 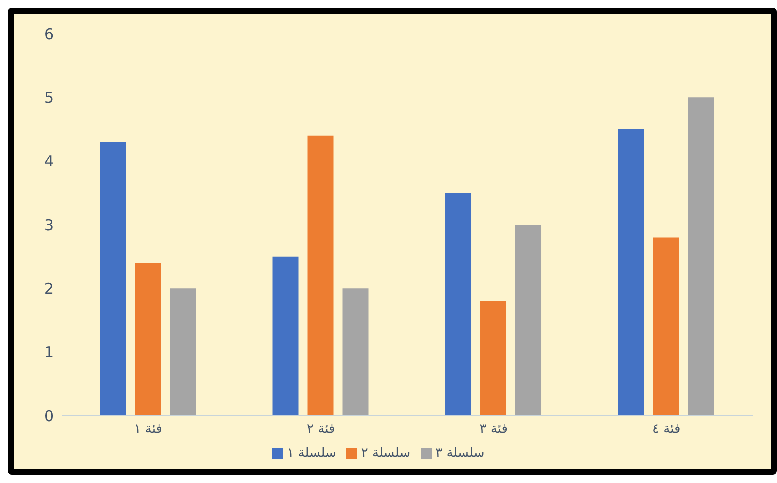 I want to click on x-tick-label: فئة ٢, so click(x=321, y=430).